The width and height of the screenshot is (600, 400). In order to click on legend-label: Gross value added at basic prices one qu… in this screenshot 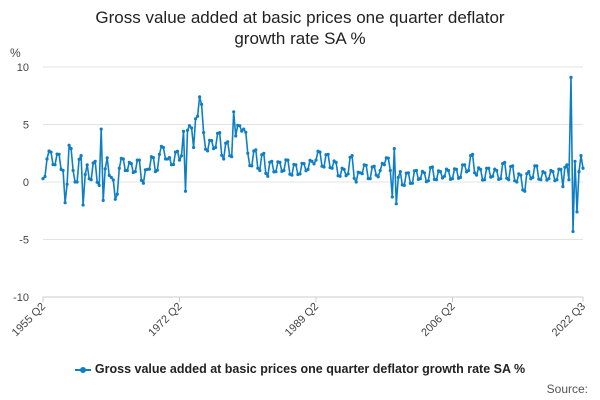, I will do `click(310, 369)`.